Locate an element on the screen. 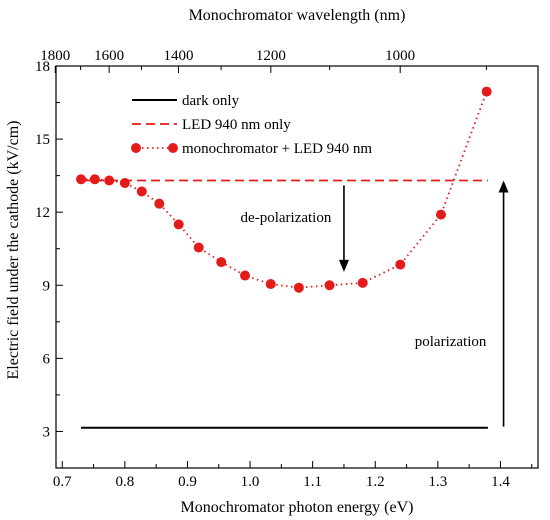 The height and width of the screenshot is (520, 550). annotation-label: polarization is located at coordinates (451, 342).